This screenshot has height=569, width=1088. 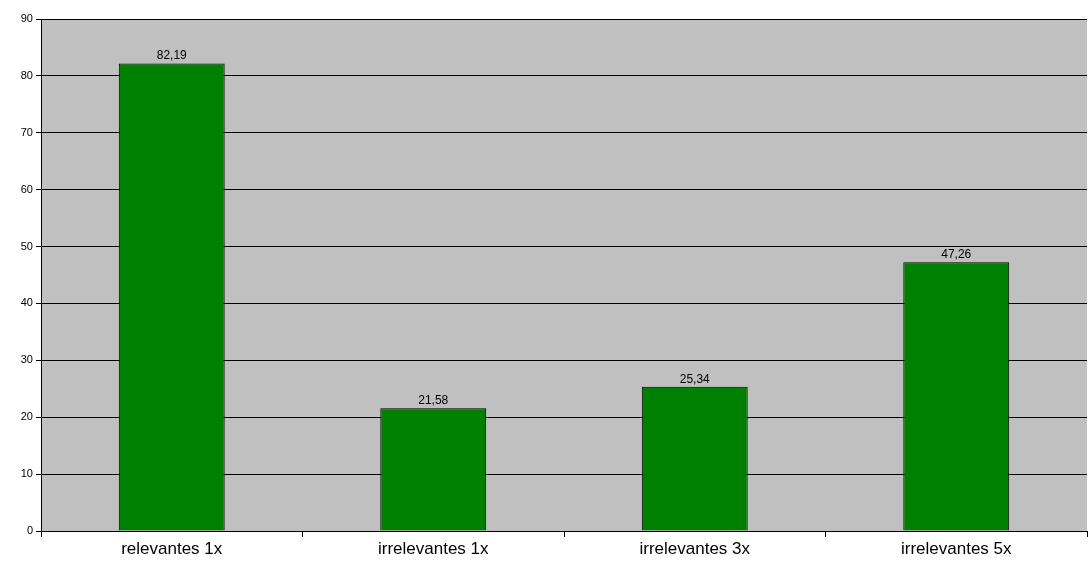 I want to click on x-tick-label: relevantes 1x, so click(x=172, y=548).